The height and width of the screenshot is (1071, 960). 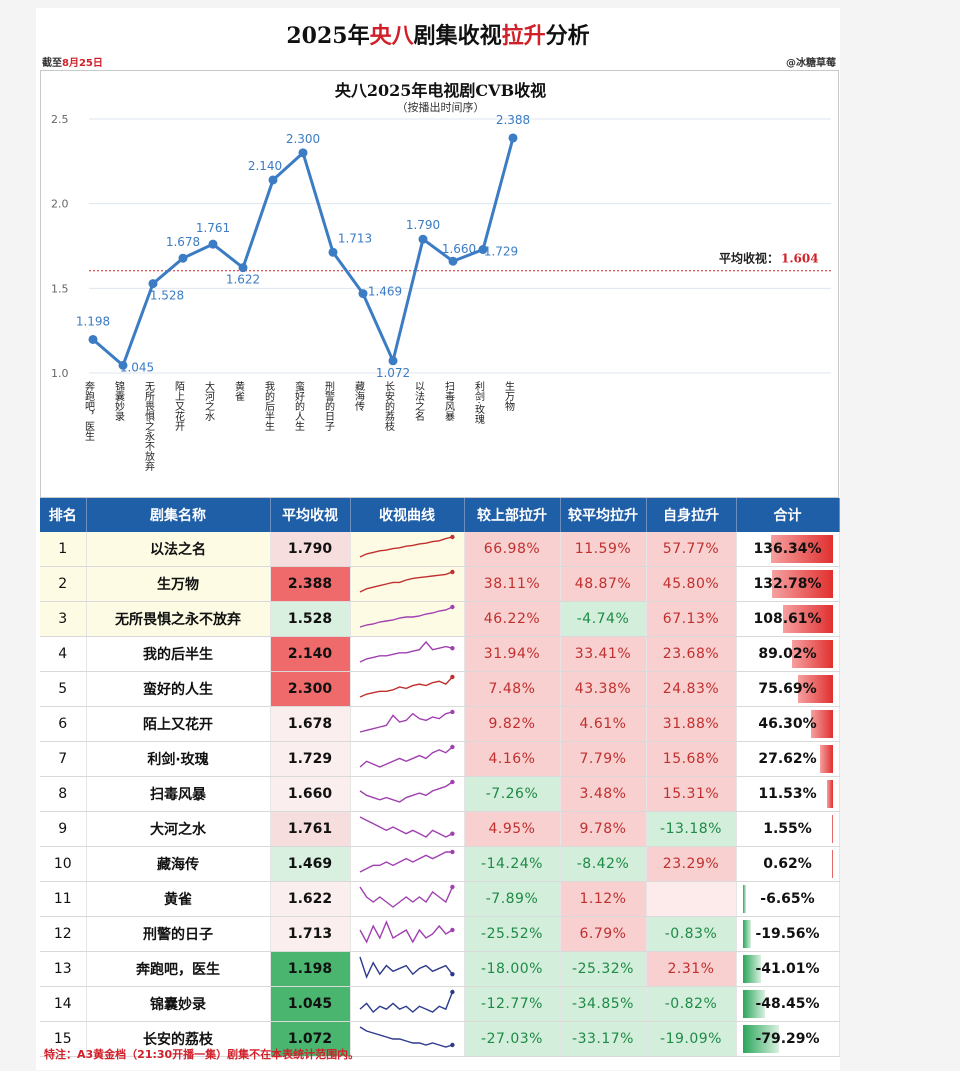 I want to click on vs-prev-cell: 7.48%, so click(x=512, y=689).